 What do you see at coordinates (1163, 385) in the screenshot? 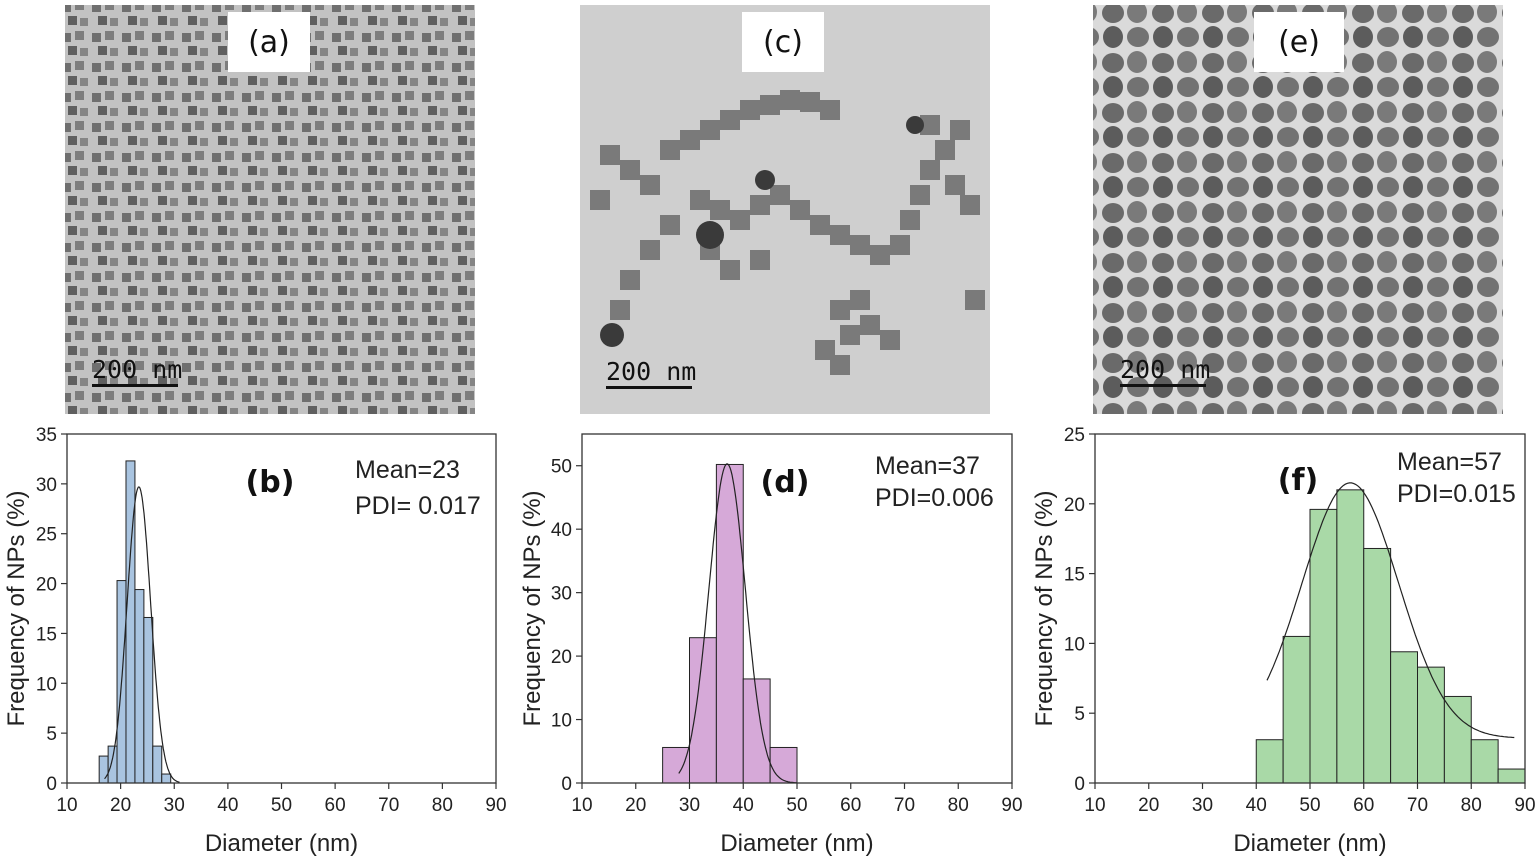
I see `micrograph-e-scale-bar` at bounding box center [1163, 385].